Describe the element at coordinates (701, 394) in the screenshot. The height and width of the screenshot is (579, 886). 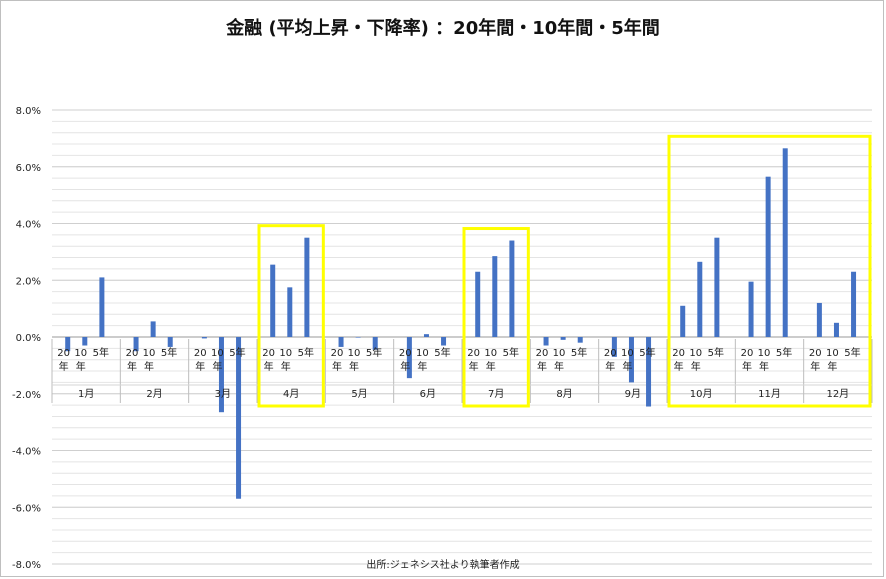
I see `group-label: 10月` at that location.